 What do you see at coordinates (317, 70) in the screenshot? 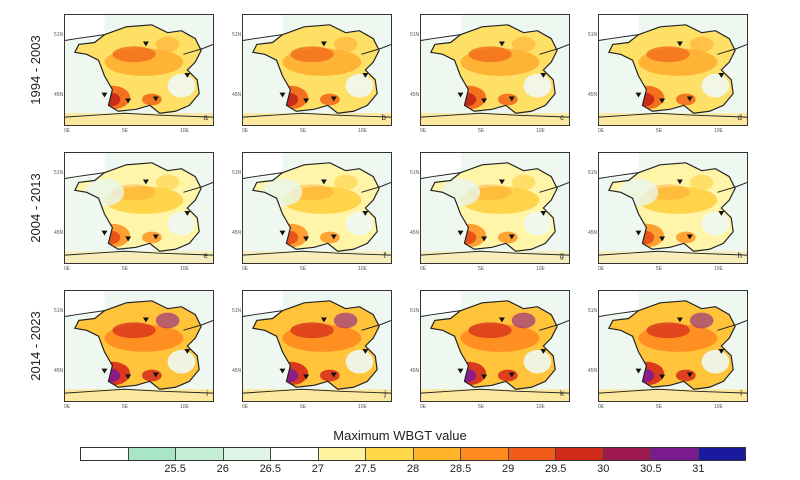
I see `map-panel: b` at bounding box center [317, 70].